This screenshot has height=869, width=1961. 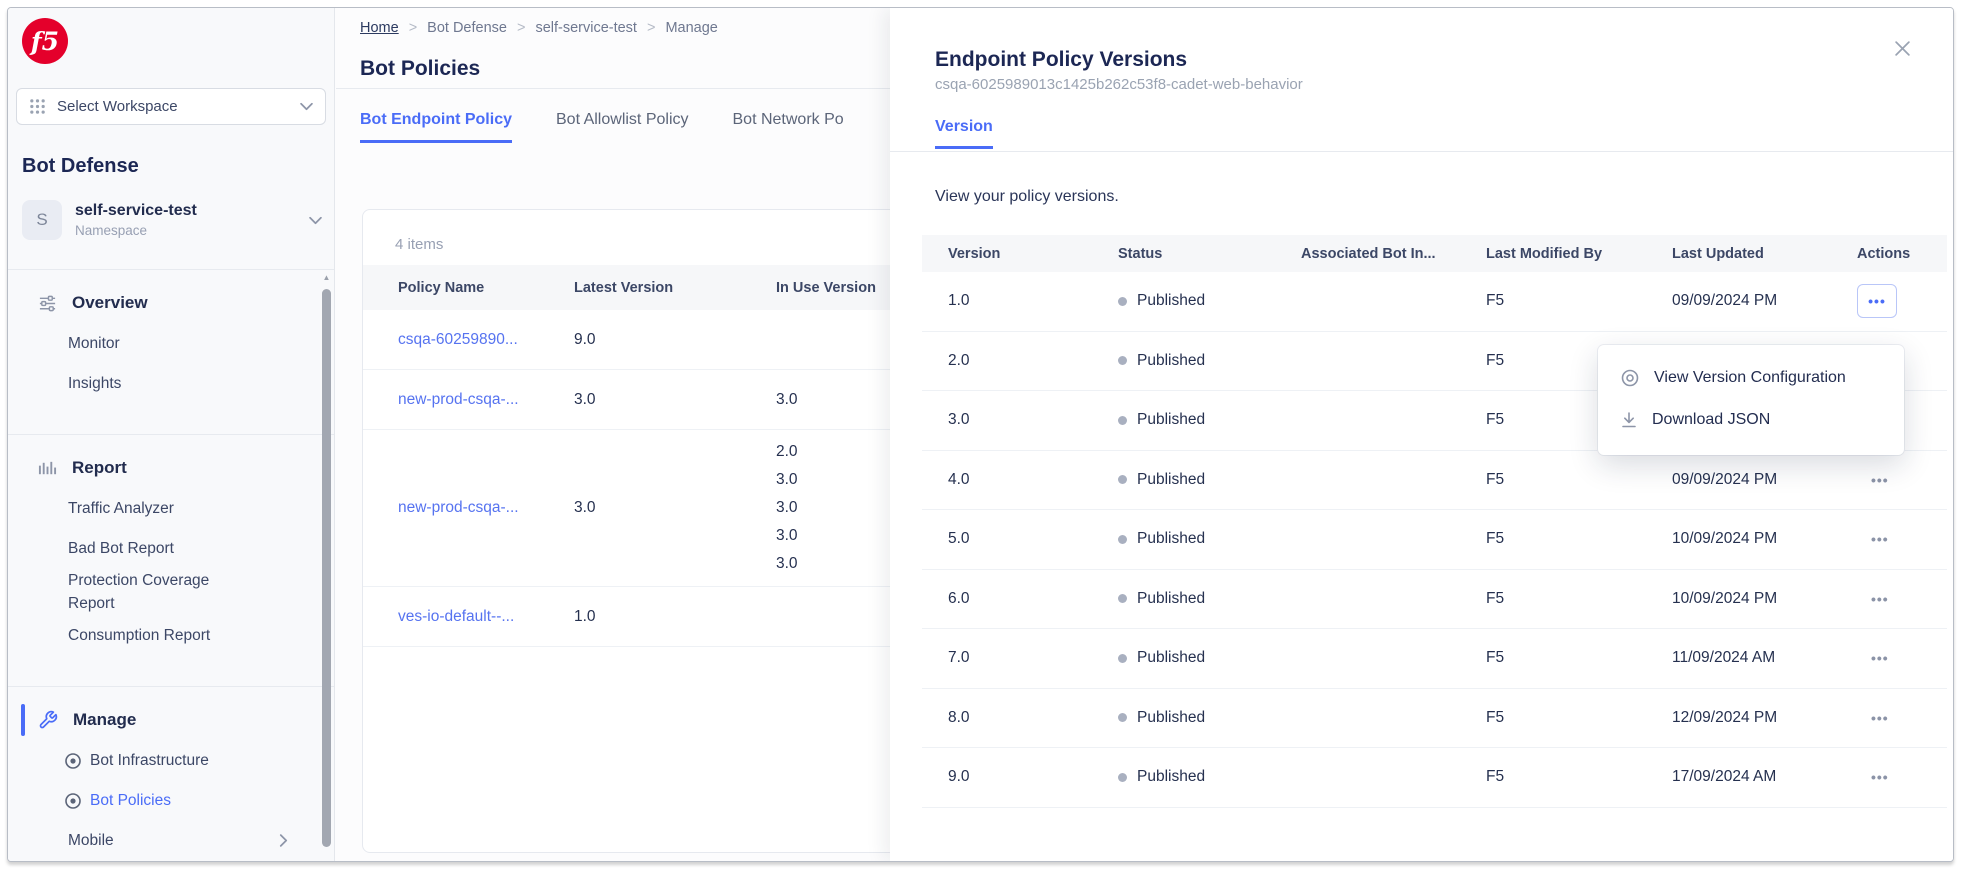 I want to click on menu-item-download-json: Download JSON, so click(x=1751, y=420).